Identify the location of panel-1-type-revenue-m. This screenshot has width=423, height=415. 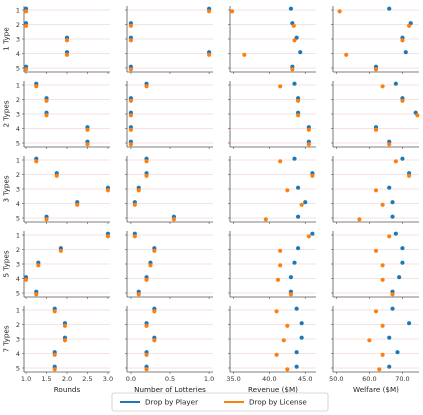
(272, 40).